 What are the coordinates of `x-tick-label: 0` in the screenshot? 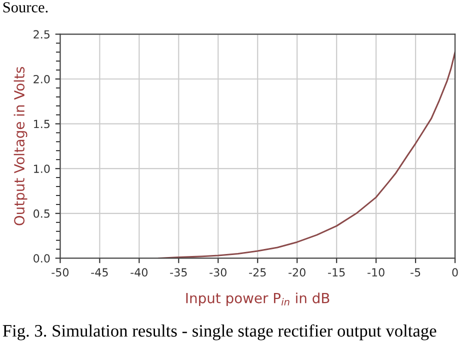 It's located at (455, 272).